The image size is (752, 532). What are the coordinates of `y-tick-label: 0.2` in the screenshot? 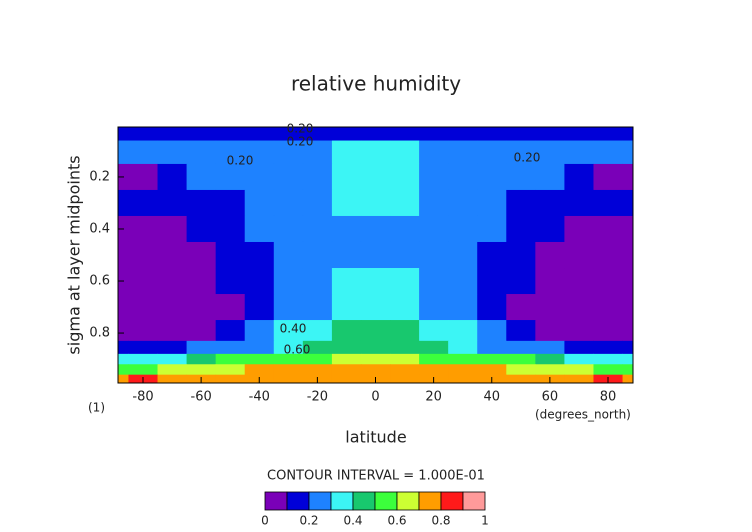 It's located at (99, 176).